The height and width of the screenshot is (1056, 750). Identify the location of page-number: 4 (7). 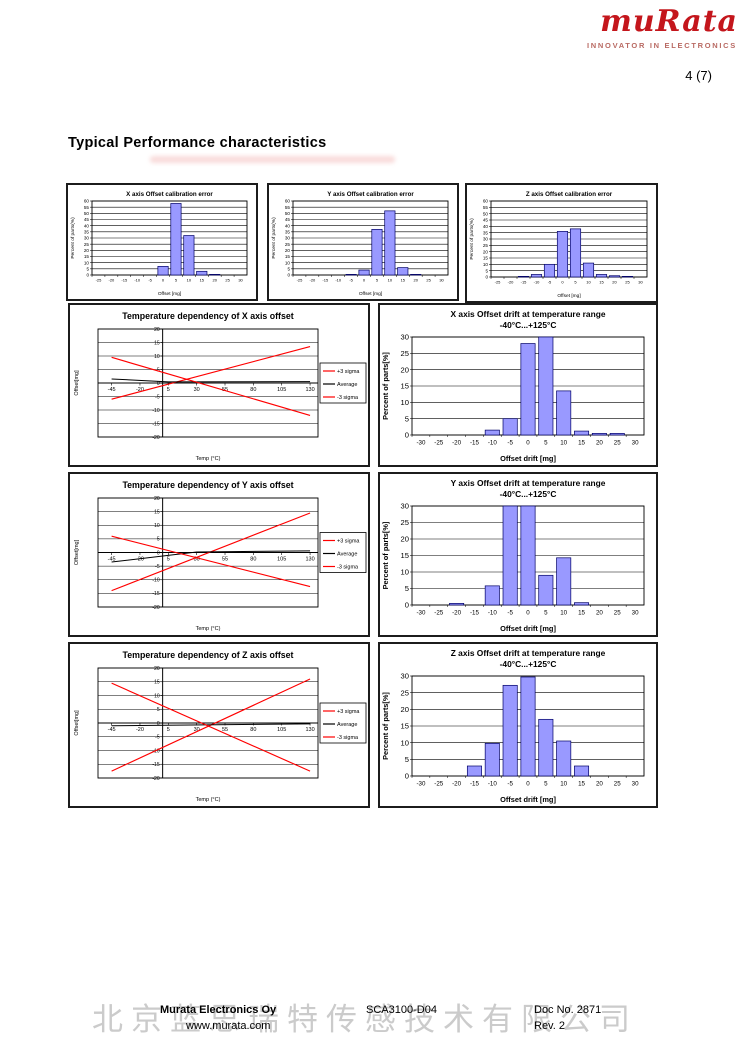
(698, 75).